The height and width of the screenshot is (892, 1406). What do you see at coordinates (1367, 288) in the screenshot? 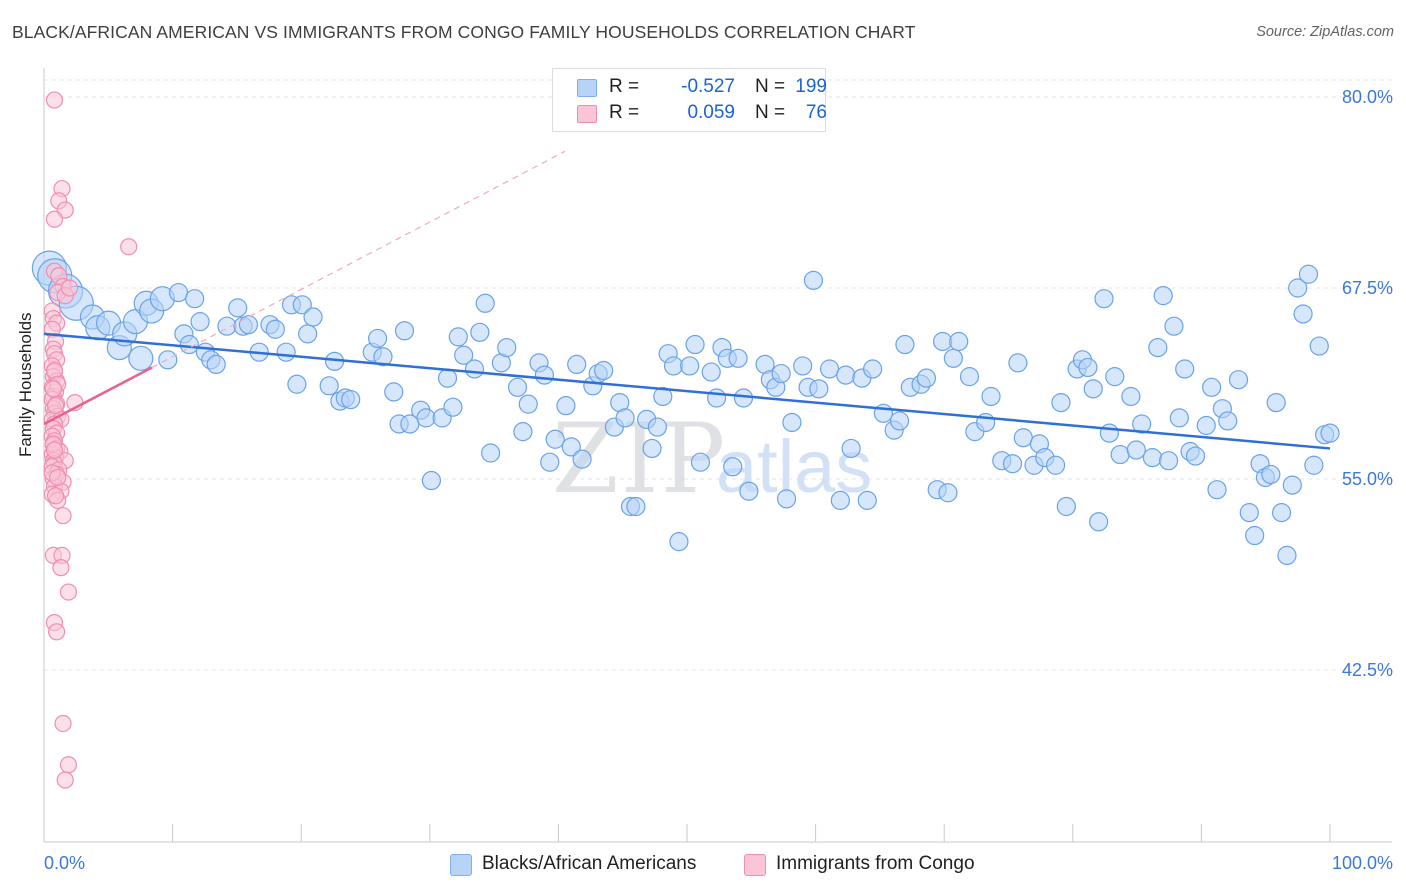
I see `y-tick-label: 67.5%` at bounding box center [1367, 288].